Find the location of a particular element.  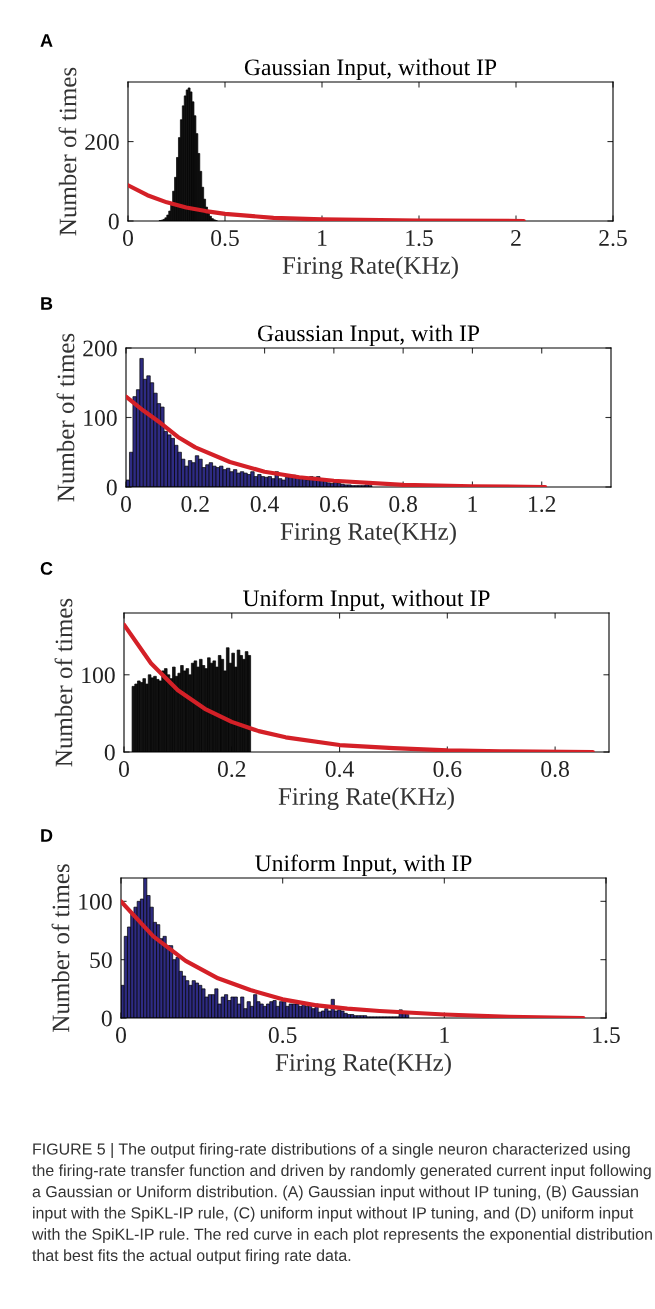

chart-title: Uniform Input, with IP is located at coordinates (363, 865).